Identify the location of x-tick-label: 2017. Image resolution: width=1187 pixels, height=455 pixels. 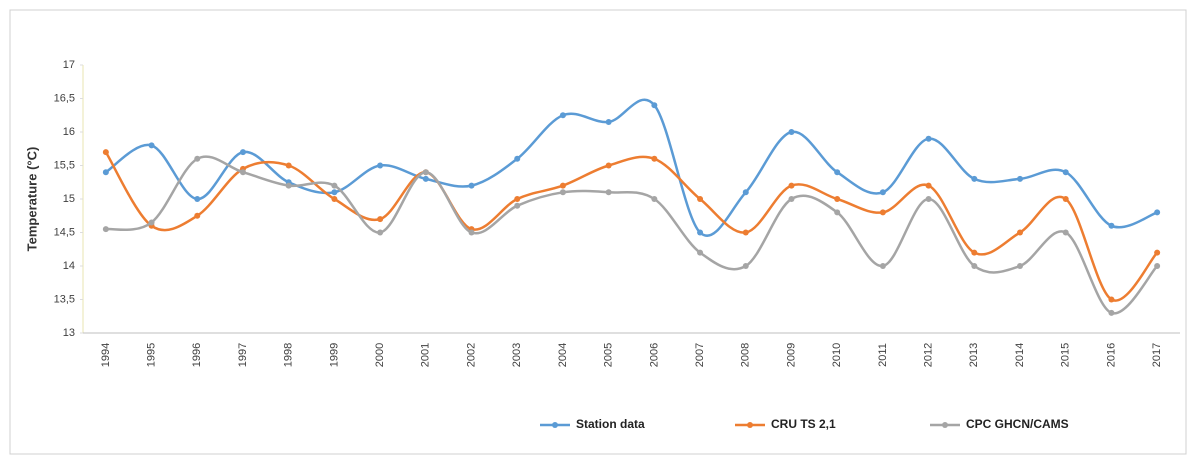
(1157, 355).